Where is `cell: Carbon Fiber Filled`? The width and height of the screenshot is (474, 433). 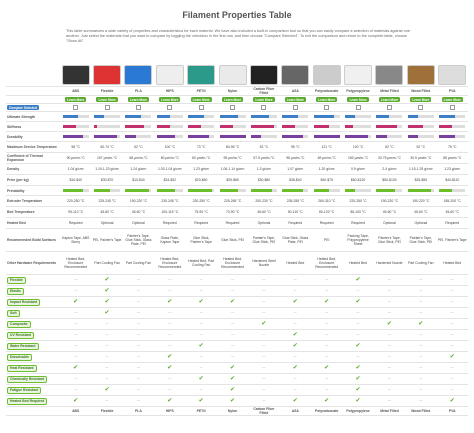
cell: Carbon Fiber Filled is located at coordinates (264, 411).